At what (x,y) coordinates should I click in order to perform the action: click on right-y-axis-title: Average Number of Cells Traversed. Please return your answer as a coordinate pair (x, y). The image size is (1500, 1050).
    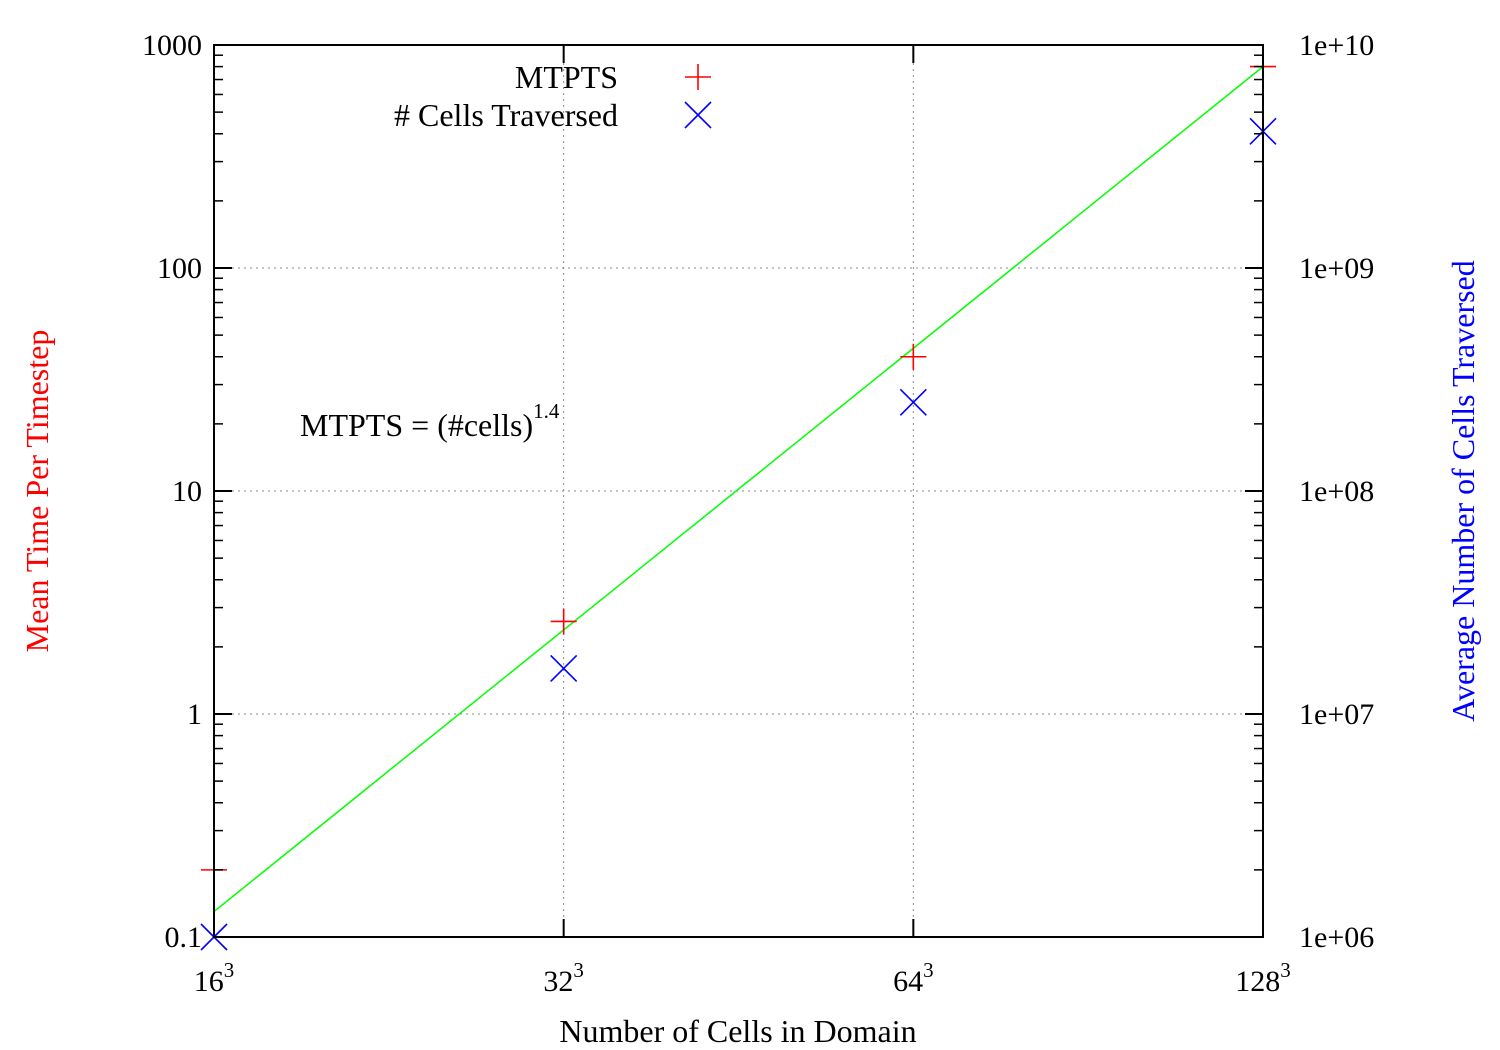
    Looking at the image, I should click on (1463, 491).